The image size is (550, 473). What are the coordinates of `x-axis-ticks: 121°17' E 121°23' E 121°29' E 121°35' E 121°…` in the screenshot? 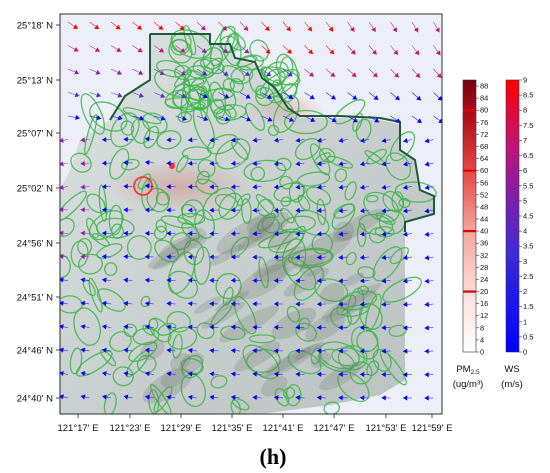 It's located at (255, 424).